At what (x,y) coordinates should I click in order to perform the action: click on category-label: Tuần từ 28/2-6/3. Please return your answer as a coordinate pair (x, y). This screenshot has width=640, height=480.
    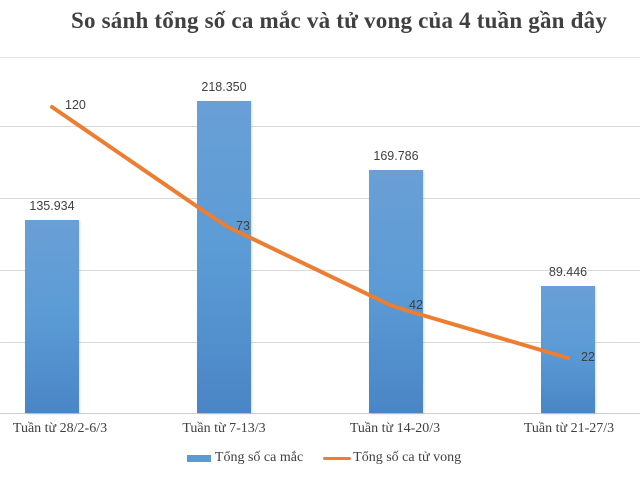
    Looking at the image, I should click on (60, 428).